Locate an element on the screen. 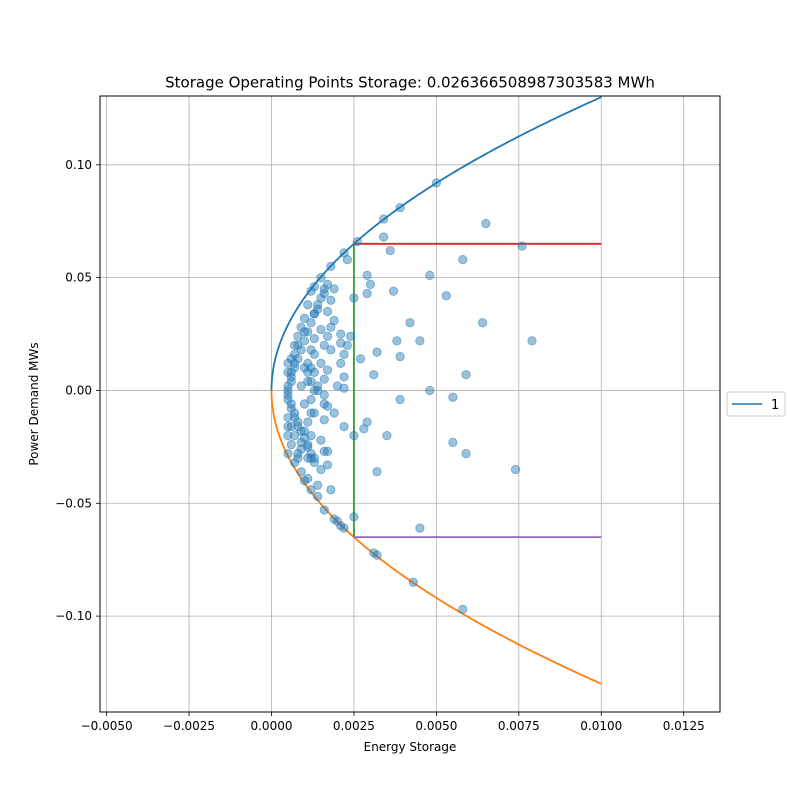 This screenshot has width=800, height=800. y-tick-label: 0.10 is located at coordinates (78, 165).